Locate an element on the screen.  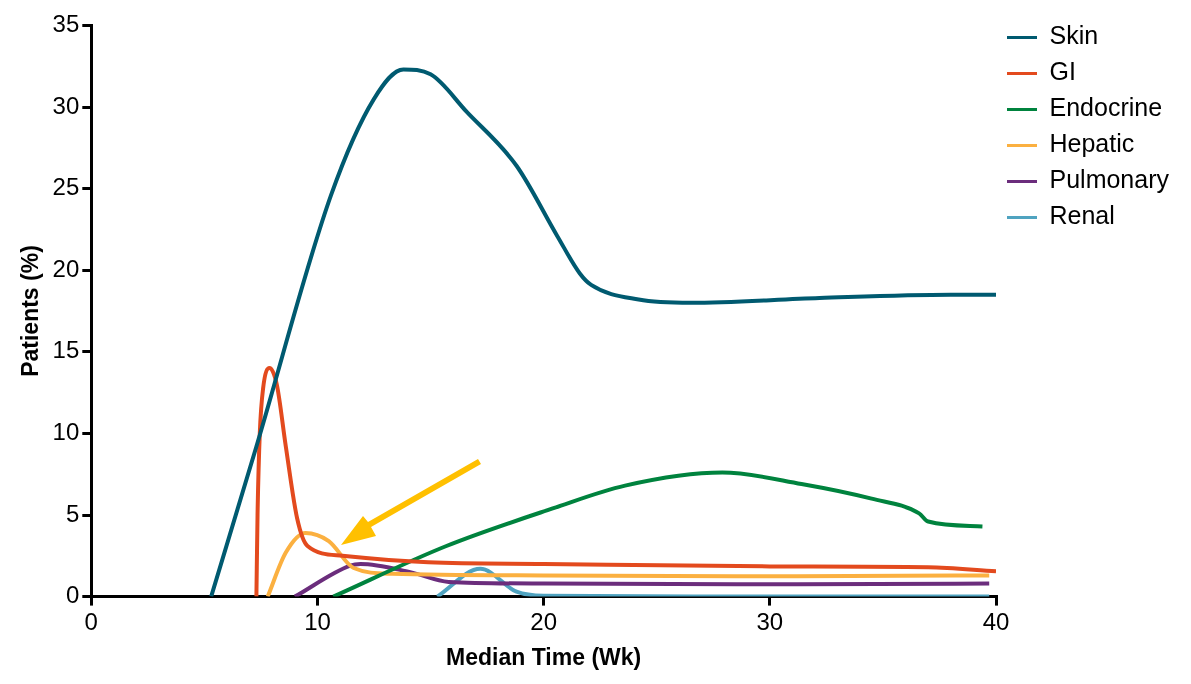
legend-label: GI is located at coordinates (1062, 71).